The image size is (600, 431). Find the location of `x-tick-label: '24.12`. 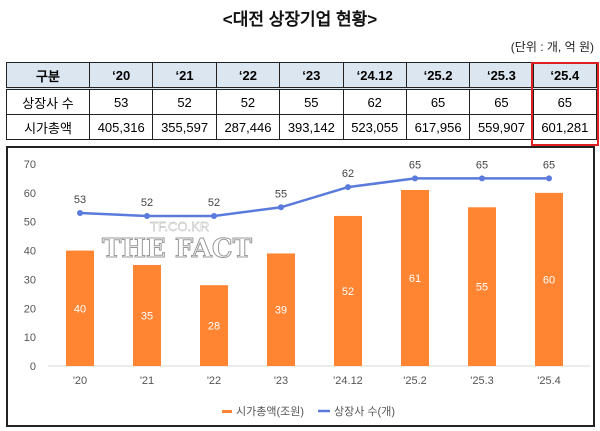

x-tick-label: '24.12 is located at coordinates (348, 381).